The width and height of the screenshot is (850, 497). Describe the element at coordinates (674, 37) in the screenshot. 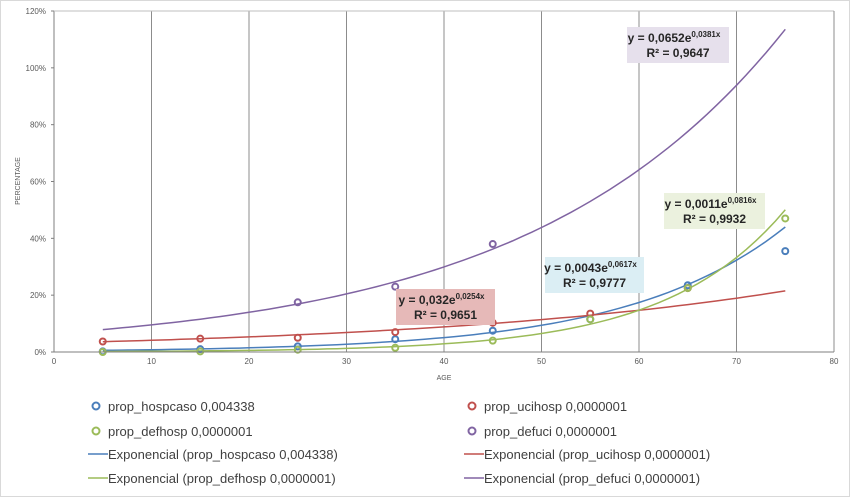

I see `equation-text: y = 0,0652e0,0381x` at that location.